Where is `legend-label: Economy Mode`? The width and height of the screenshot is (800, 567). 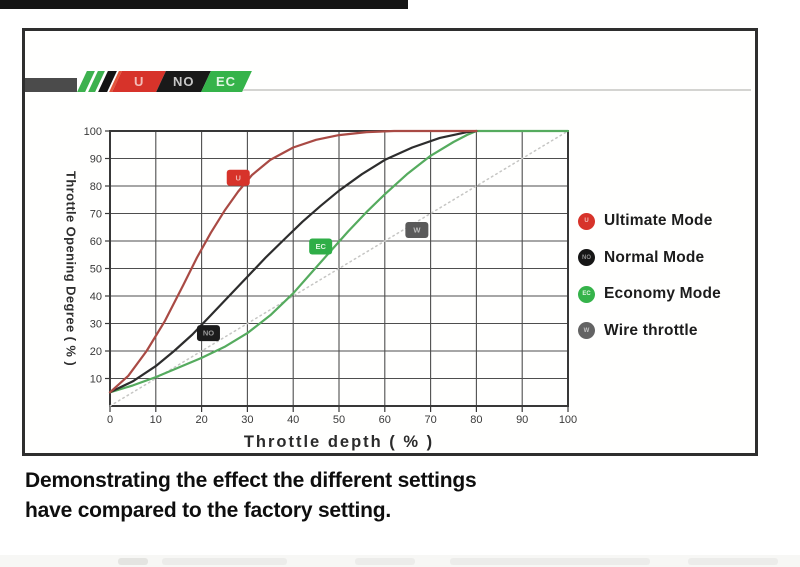
legend-label: Economy Mode is located at coordinates (662, 294).